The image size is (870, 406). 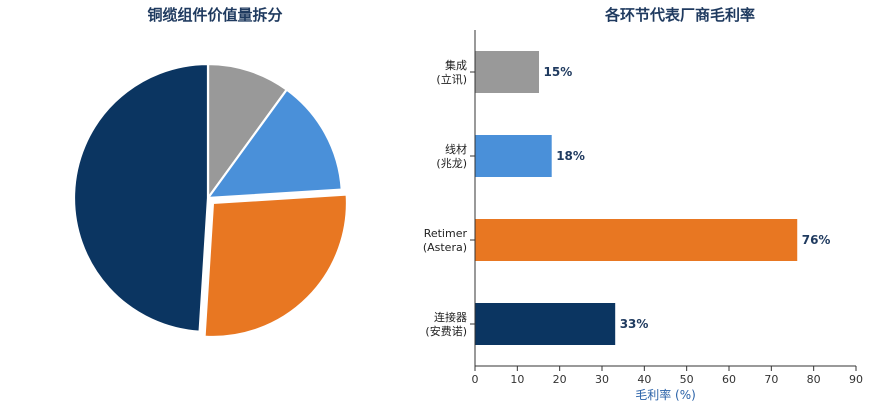 I want to click on data-label: 76%, so click(x=816, y=240).